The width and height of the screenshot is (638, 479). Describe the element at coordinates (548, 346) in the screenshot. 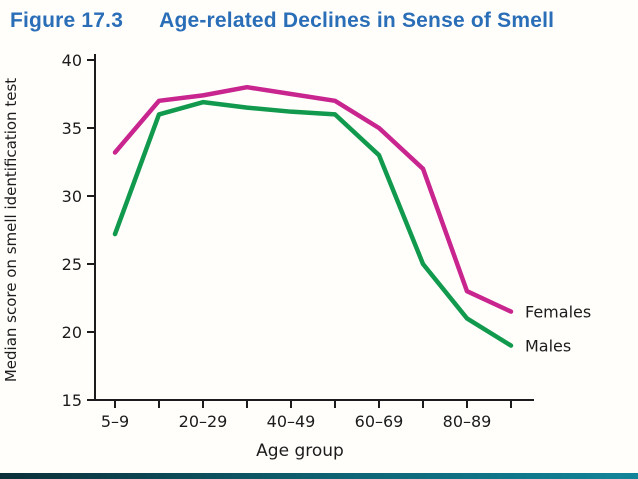

I see `legend-label-males: Males` at that location.